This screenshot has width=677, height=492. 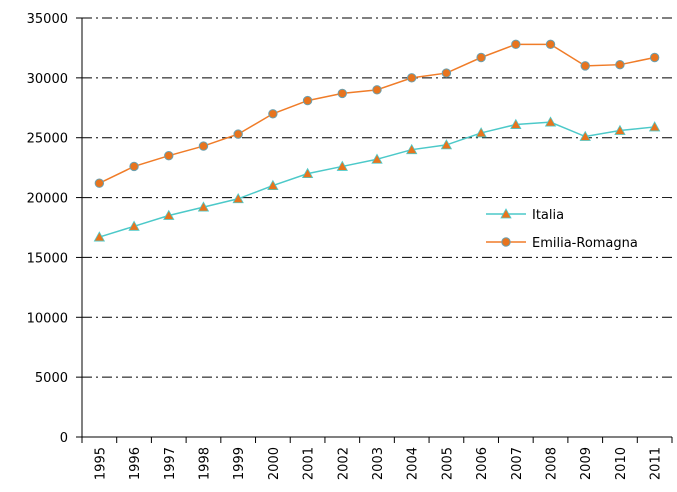 I want to click on x-tick-label: 2004, so click(x=413, y=463).